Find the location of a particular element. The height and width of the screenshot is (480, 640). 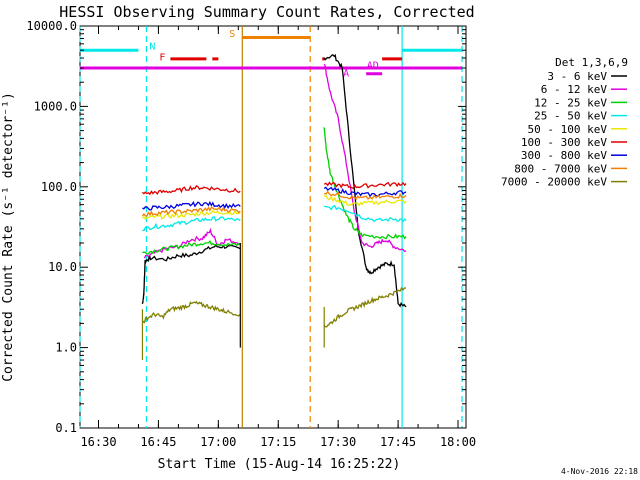

legend-label: 800 - 7000 keV is located at coordinates (560, 168).